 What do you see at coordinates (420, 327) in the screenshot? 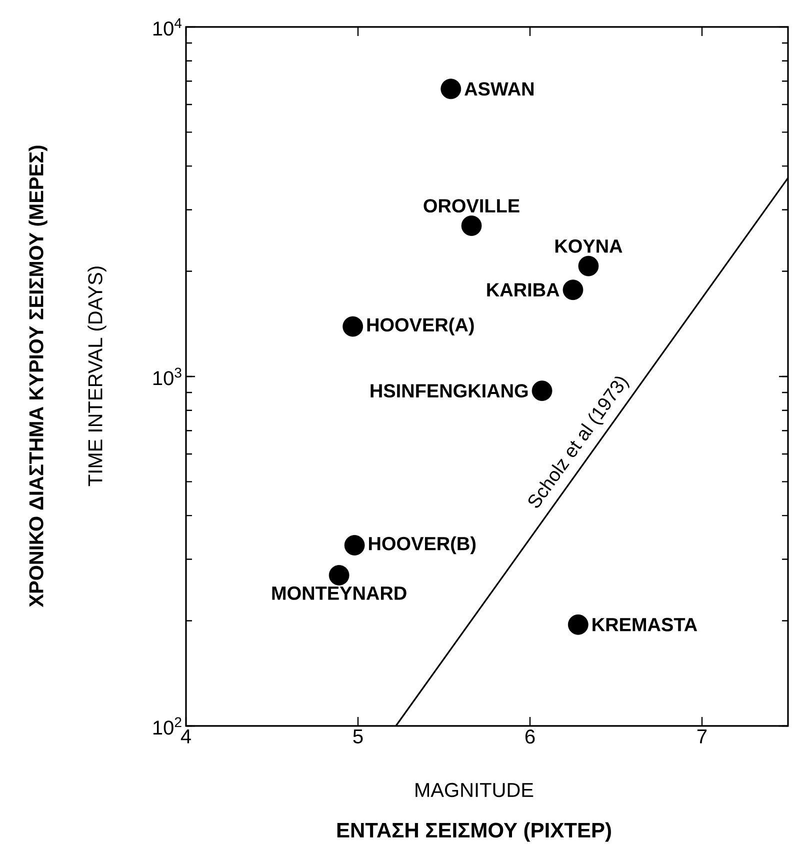
I see `annotation: HOOVER(A)` at bounding box center [420, 327].